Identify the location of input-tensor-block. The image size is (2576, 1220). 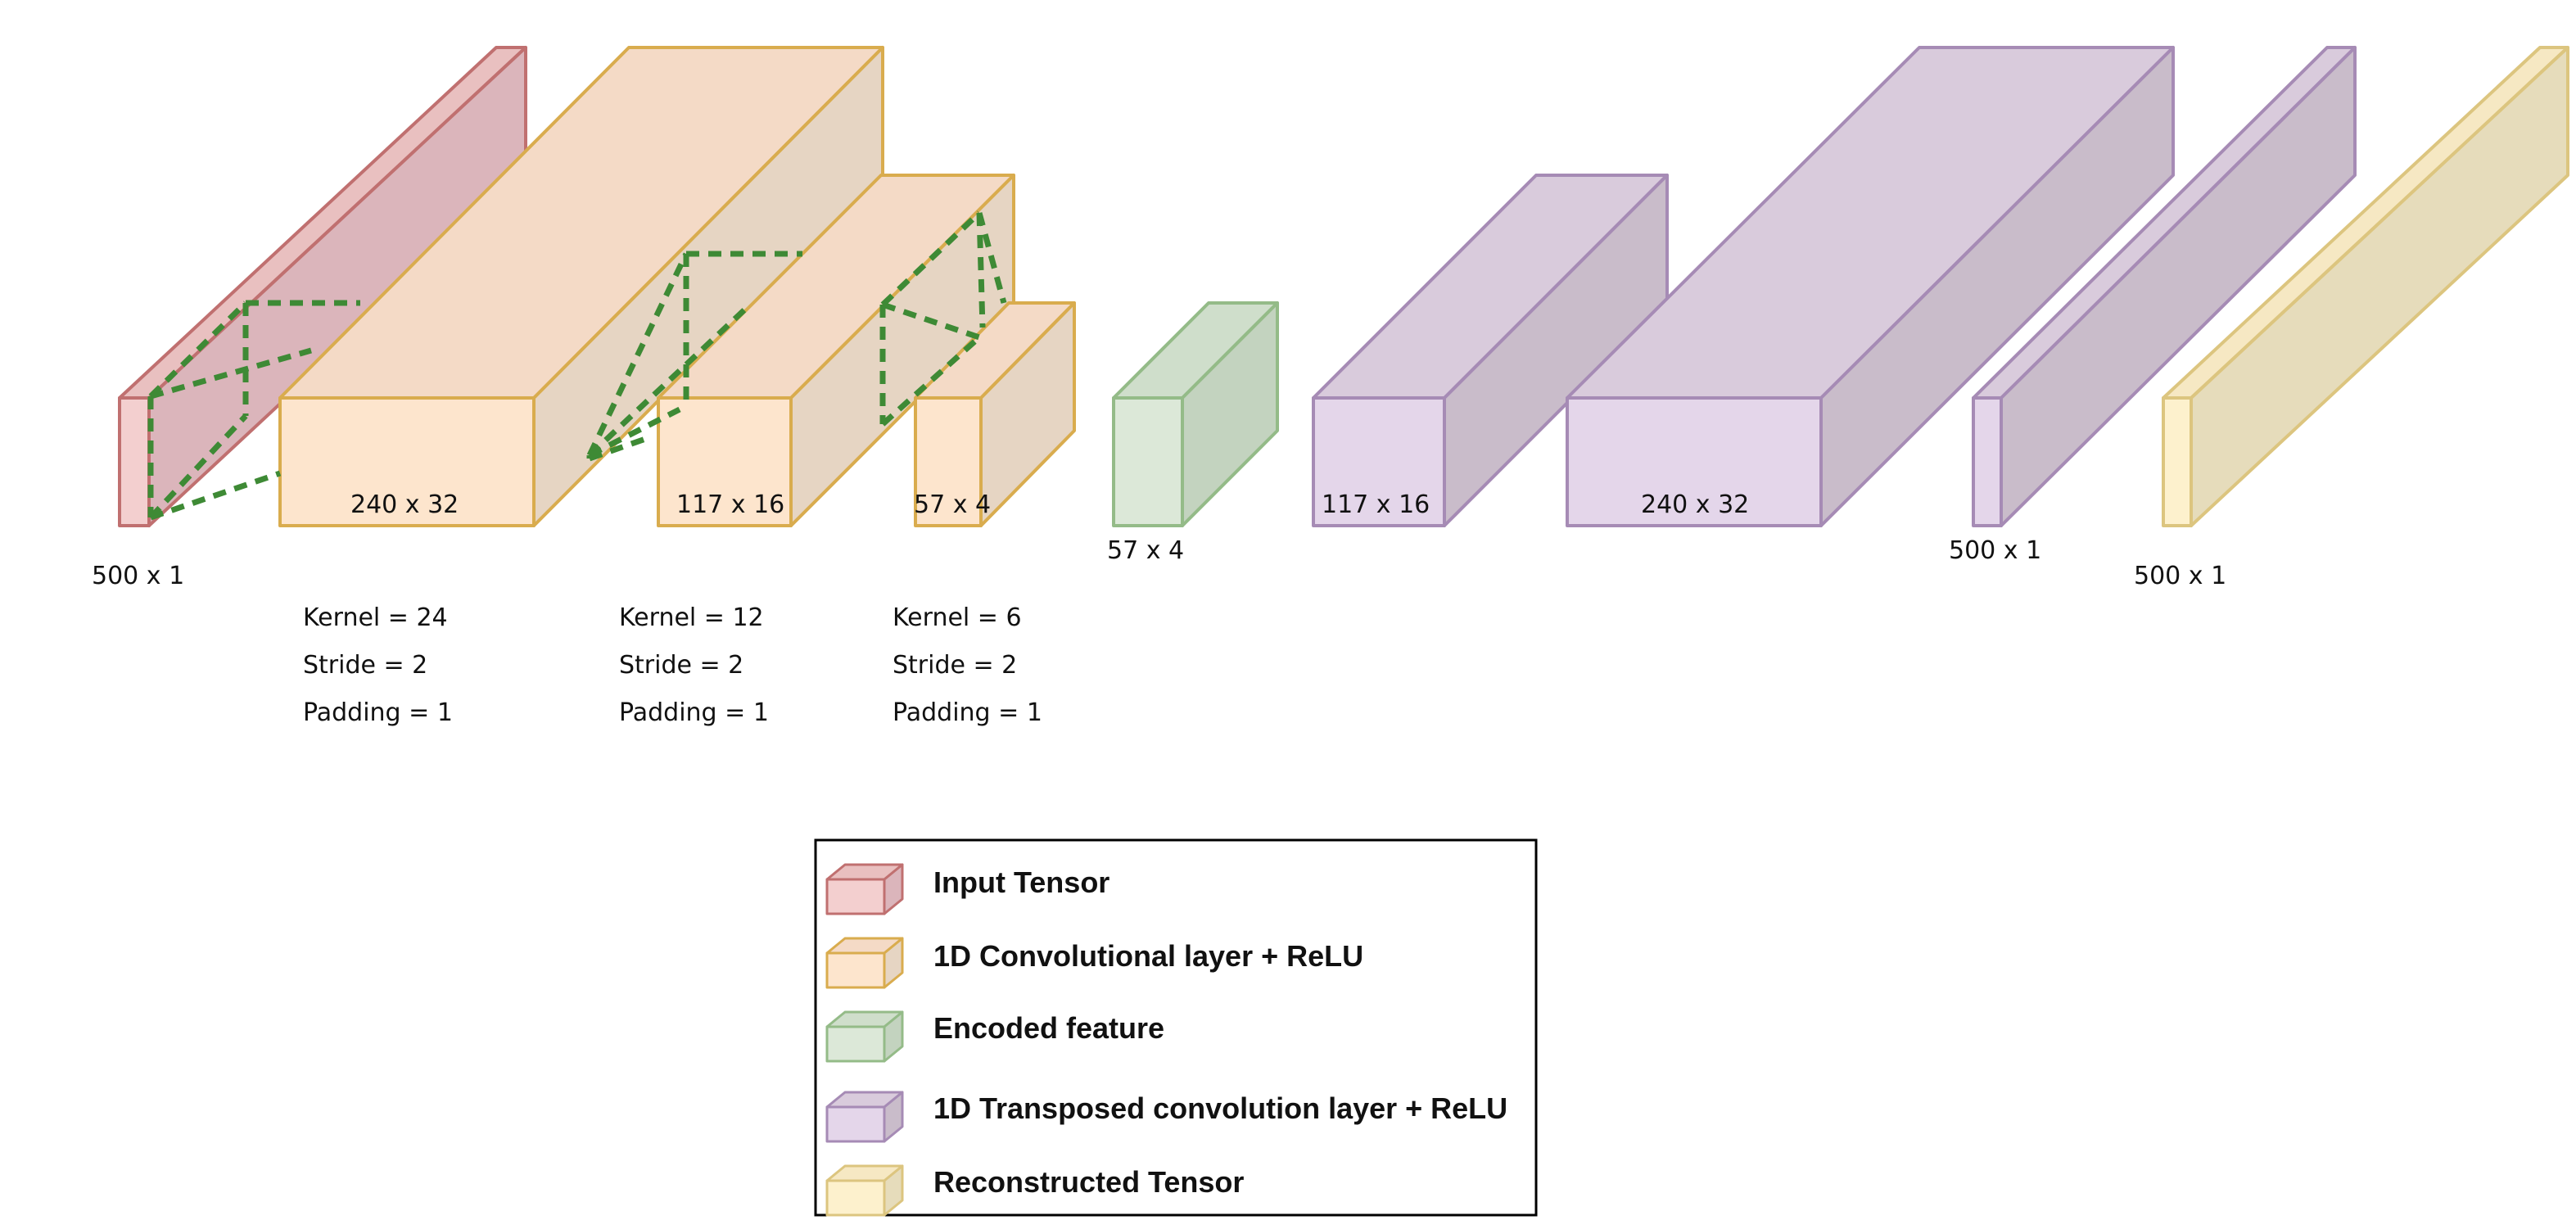
(322, 286).